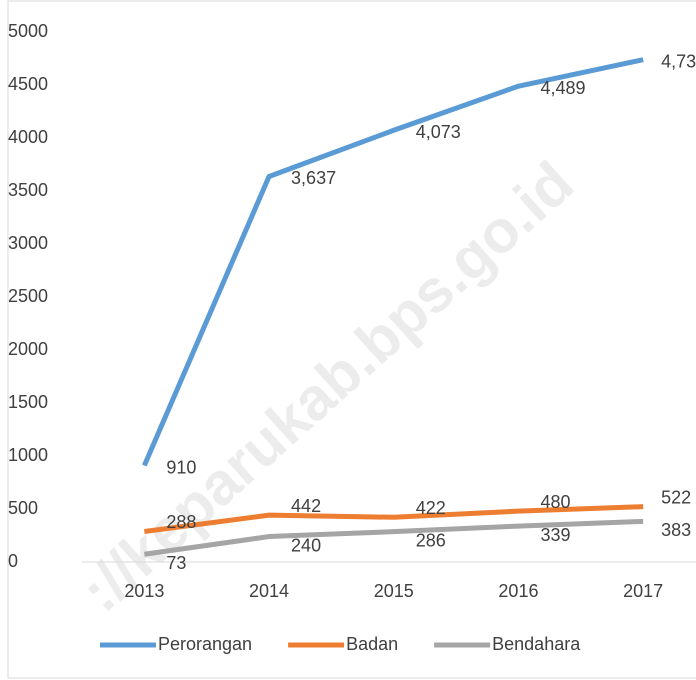 The image size is (696, 680). I want to click on y-tick-label: 1000, so click(28, 455).